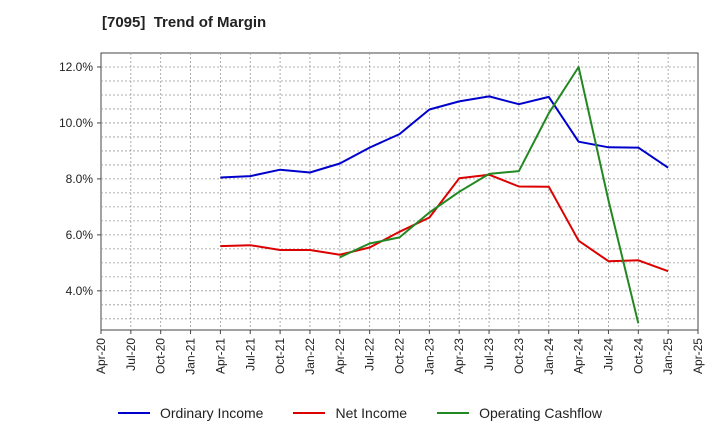 Image resolution: width=720 pixels, height=440 pixels. Describe the element at coordinates (519, 356) in the screenshot. I see `x-tick-label: Oct-23` at that location.